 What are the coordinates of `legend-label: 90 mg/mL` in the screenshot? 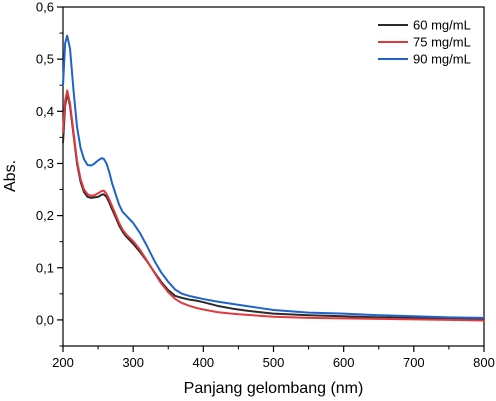 It's located at (442, 59).